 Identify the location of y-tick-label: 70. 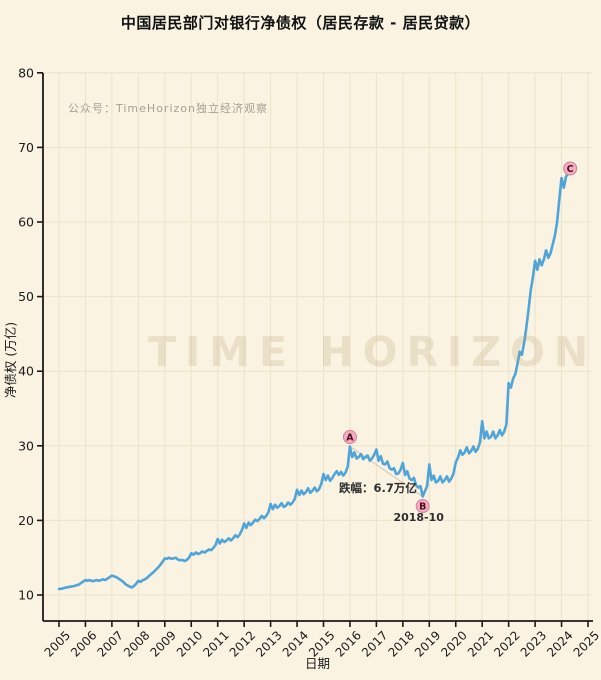
(26, 147).